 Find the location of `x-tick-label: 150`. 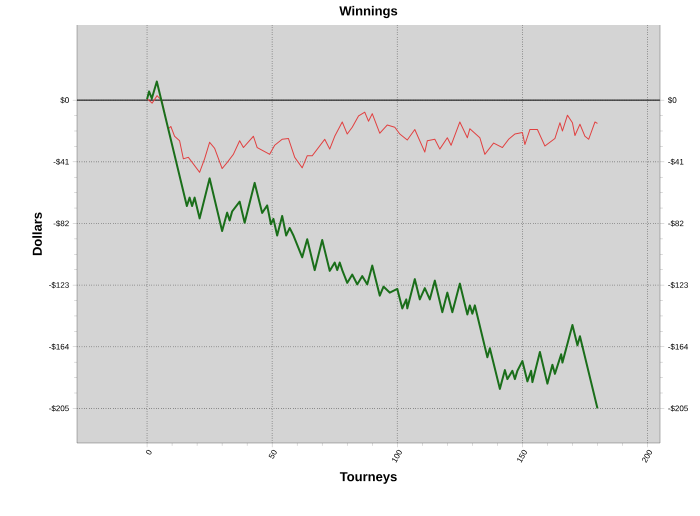

x-tick-label: 150 is located at coordinates (522, 456).